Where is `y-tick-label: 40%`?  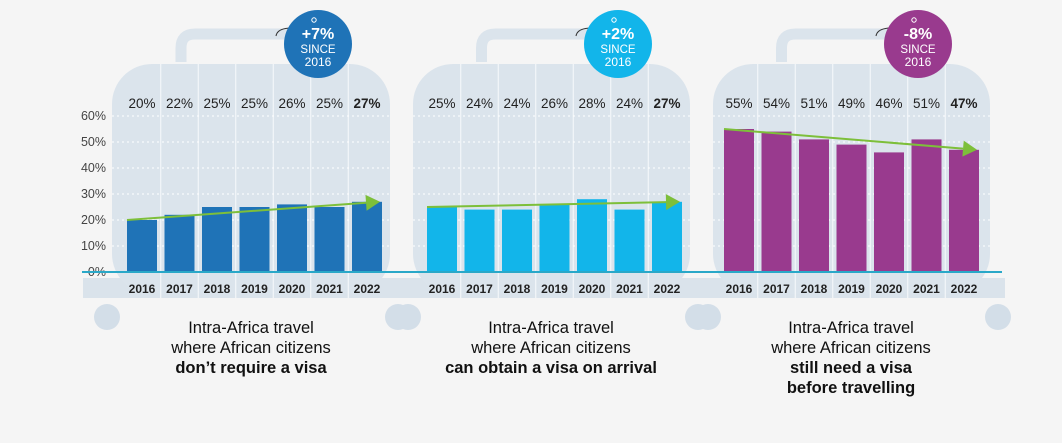 y-tick-label: 40% is located at coordinates (93, 168).